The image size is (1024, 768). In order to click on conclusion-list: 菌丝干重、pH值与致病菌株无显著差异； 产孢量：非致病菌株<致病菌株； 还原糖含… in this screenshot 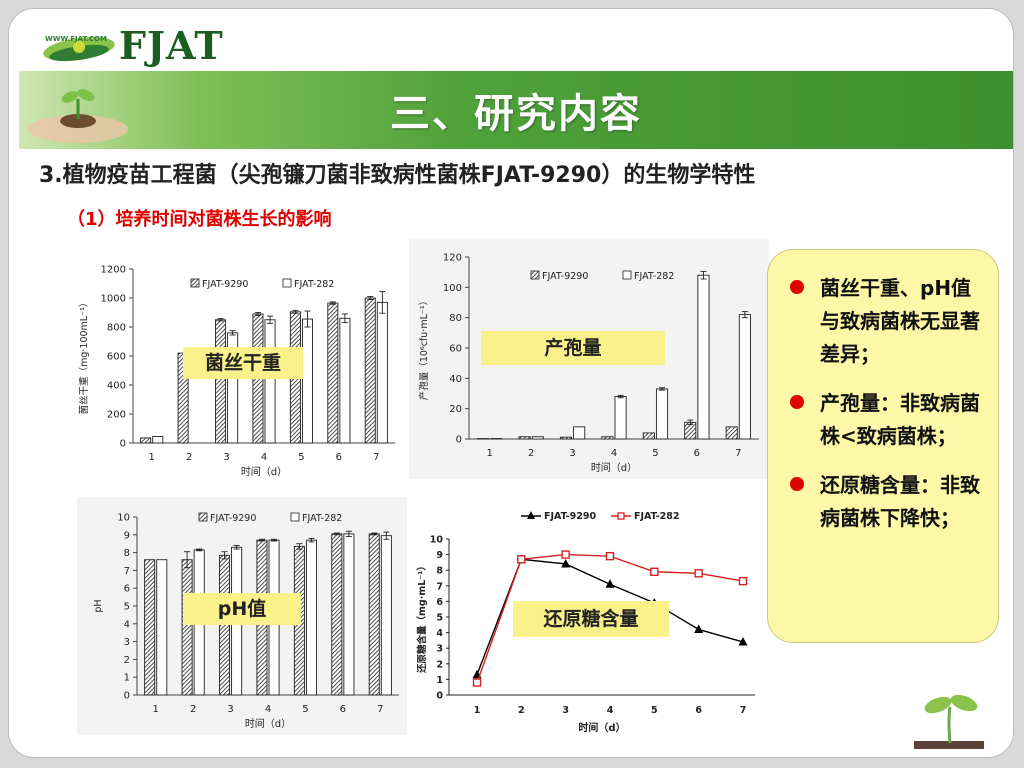, I will do `click(883, 392)`.